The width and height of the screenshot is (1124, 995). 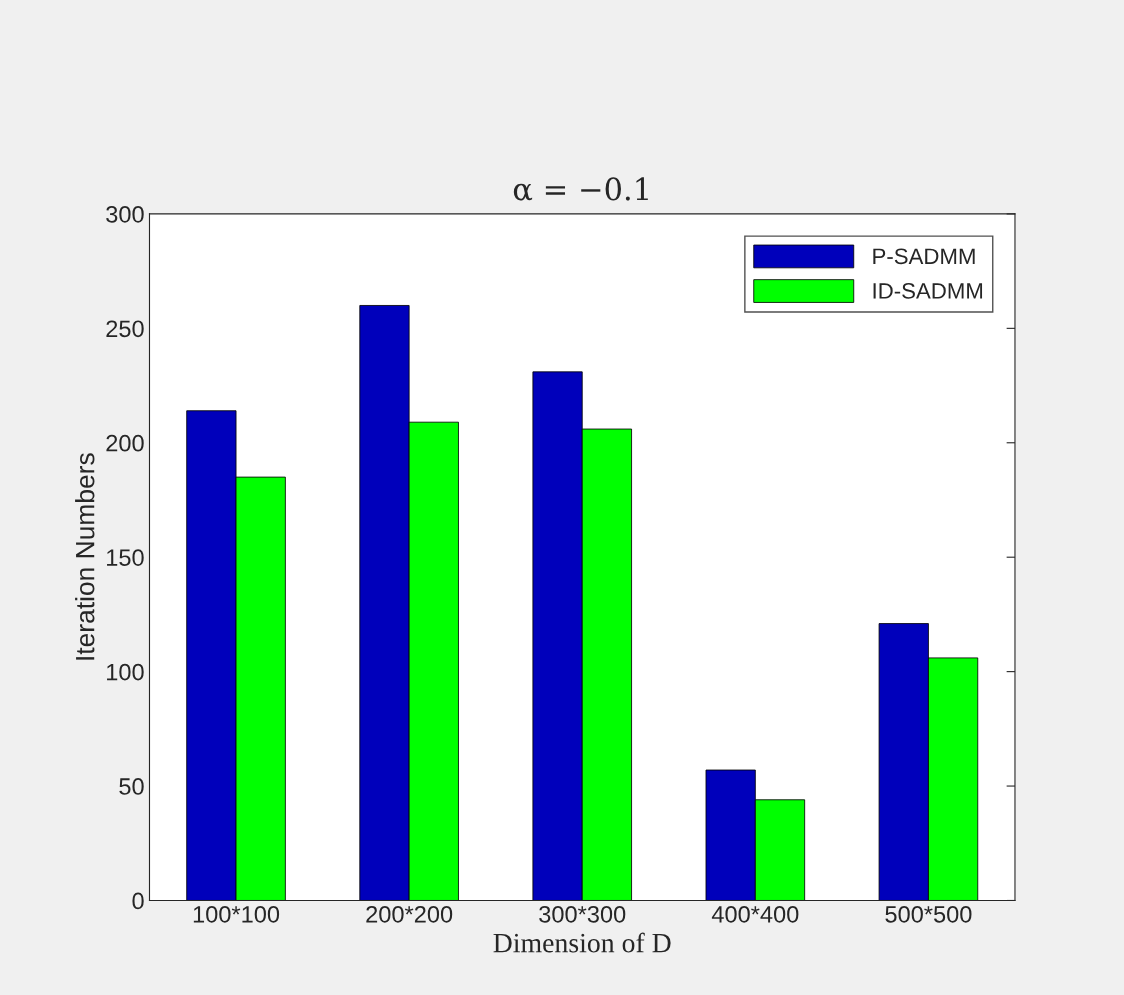 What do you see at coordinates (928, 291) in the screenshot?
I see `legend-label: ID-SADMM` at bounding box center [928, 291].